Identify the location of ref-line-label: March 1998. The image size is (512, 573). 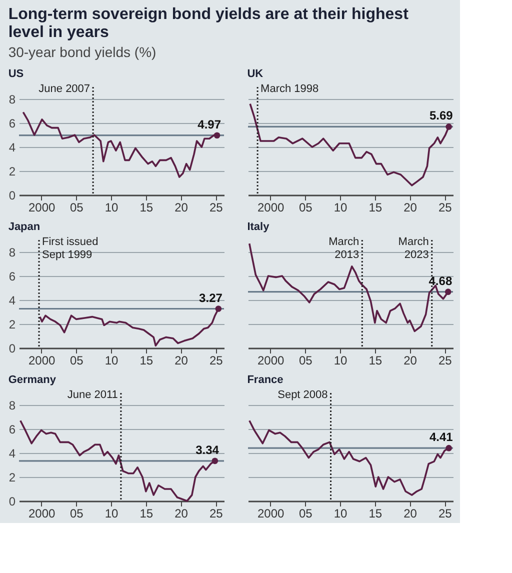
(289, 89).